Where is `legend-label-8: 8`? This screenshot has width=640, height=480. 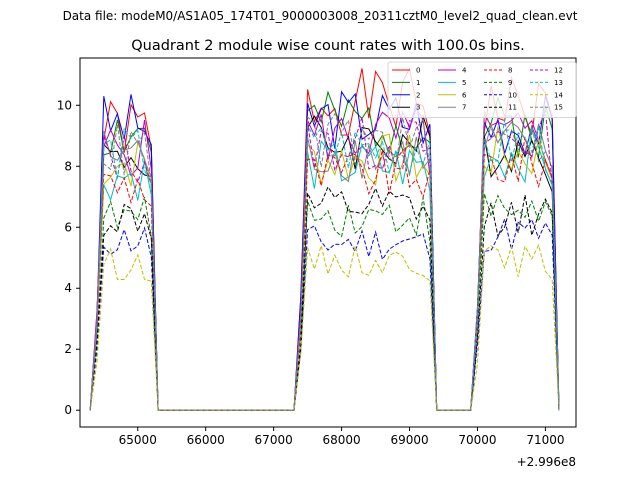 legend-label-8: 8 is located at coordinates (510, 71).